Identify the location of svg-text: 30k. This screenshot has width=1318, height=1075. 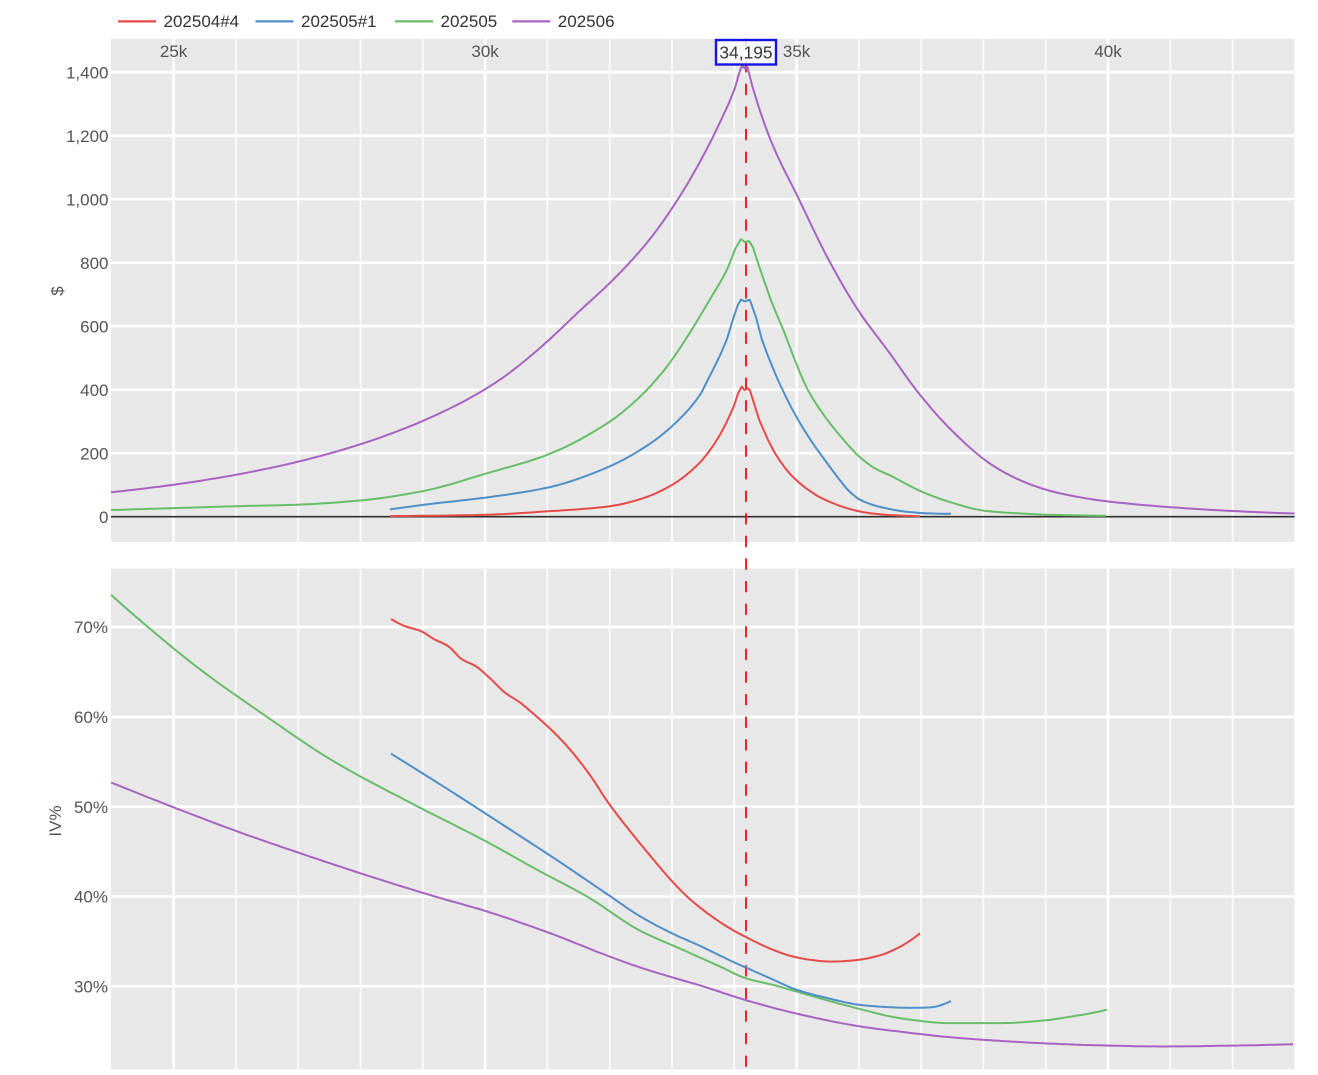
(485, 51).